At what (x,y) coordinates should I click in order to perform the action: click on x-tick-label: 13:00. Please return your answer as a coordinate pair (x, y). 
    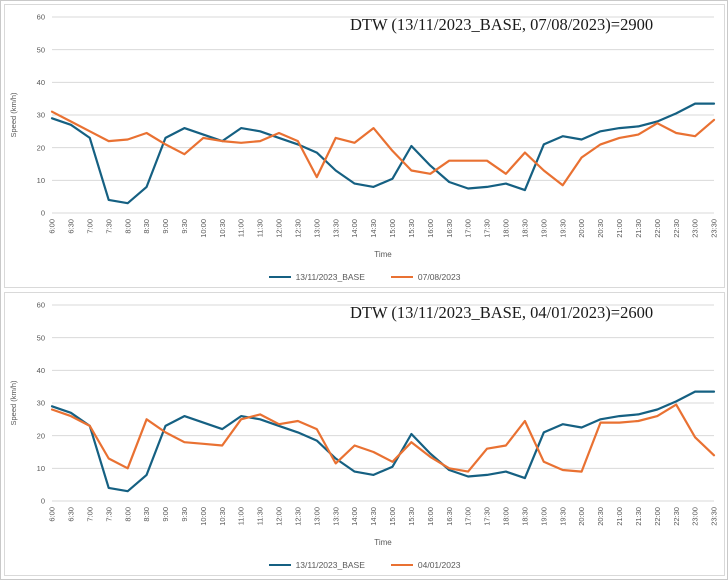
    Looking at the image, I should click on (316, 228).